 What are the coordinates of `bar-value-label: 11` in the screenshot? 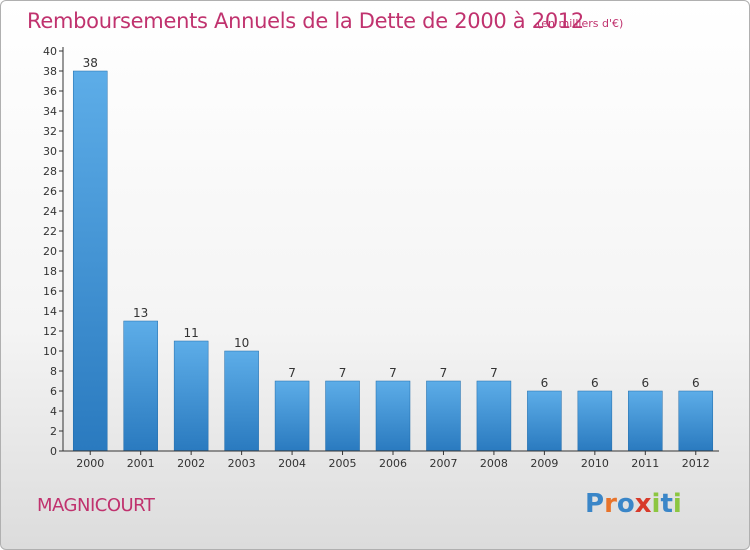 It's located at (191, 333).